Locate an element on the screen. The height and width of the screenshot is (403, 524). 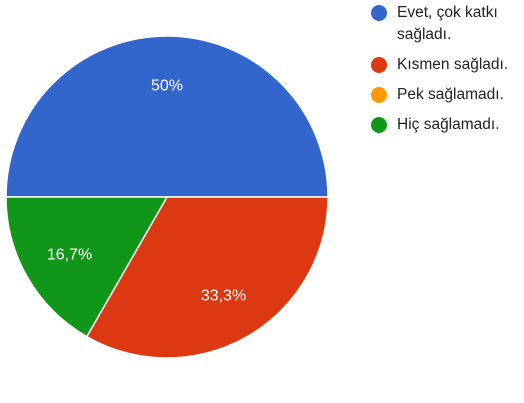
legend-label: Hiç sağlamadı. is located at coordinates (448, 124).